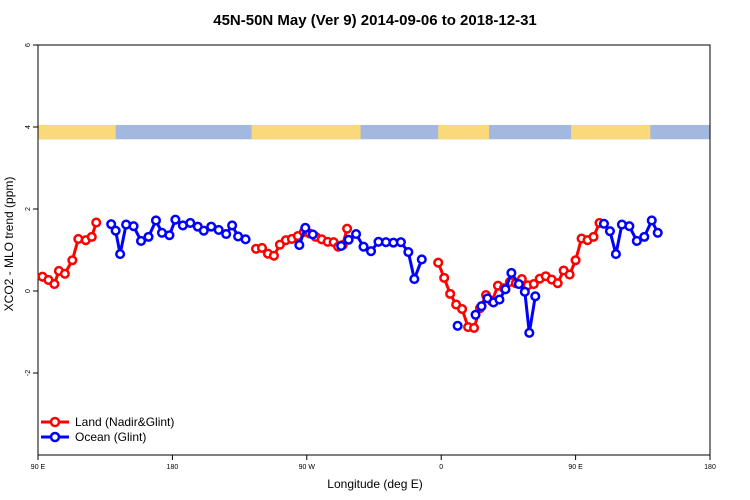 This screenshot has width=750, height=500. I want to click on y-axis-ticks: -2 0 2 4 6, so click(31, 209).